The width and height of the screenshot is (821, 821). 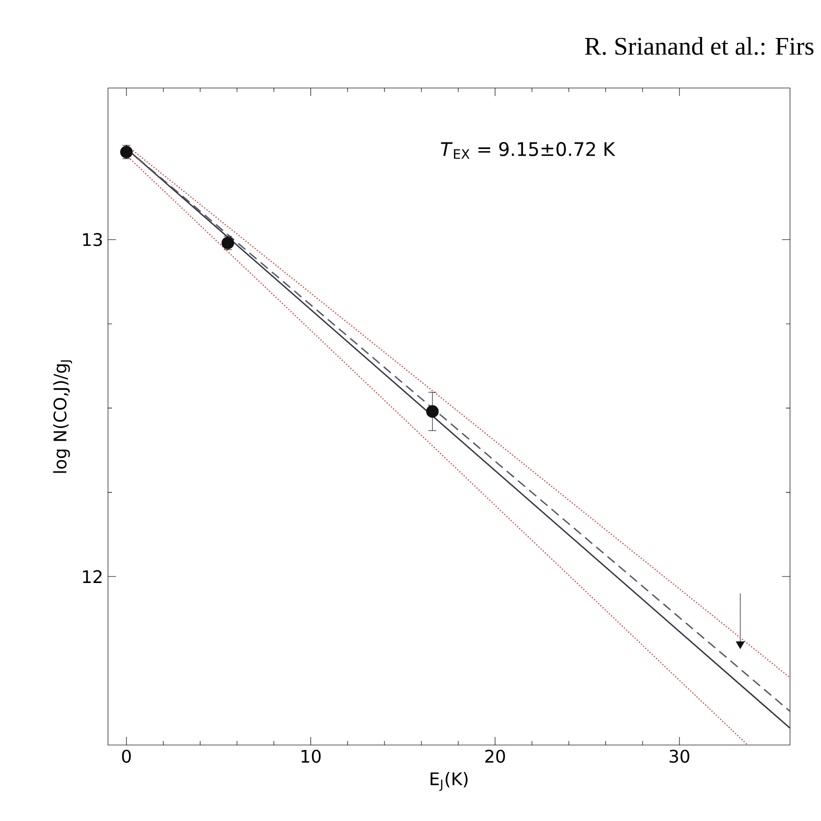 I want to click on x-tick-label: 30, so click(x=680, y=756).